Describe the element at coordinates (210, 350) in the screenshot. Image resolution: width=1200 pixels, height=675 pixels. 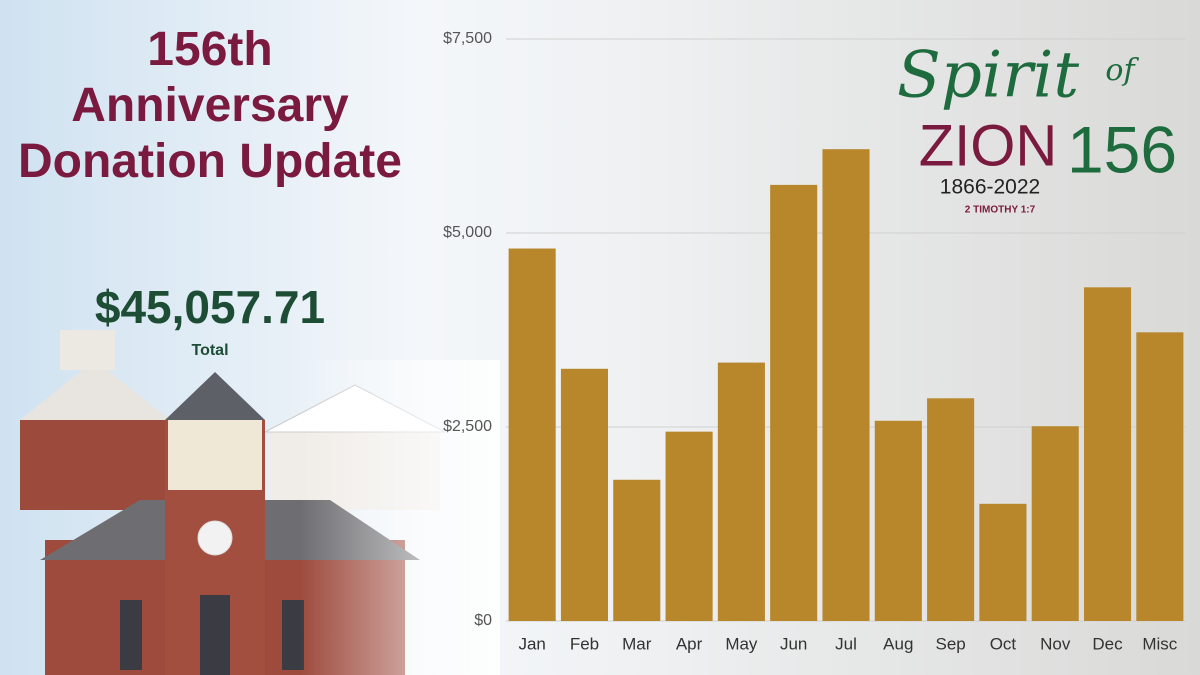
I see `total-label: Total` at that location.